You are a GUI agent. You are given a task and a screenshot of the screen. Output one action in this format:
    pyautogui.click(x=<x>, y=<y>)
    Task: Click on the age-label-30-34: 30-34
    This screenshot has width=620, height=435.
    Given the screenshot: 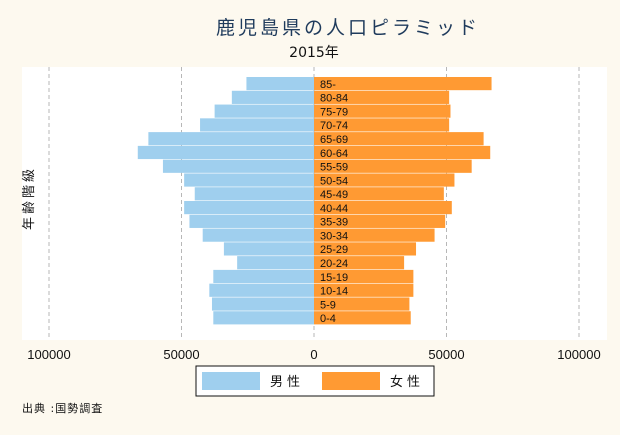 What is the action you would take?
    pyautogui.click(x=334, y=236)
    